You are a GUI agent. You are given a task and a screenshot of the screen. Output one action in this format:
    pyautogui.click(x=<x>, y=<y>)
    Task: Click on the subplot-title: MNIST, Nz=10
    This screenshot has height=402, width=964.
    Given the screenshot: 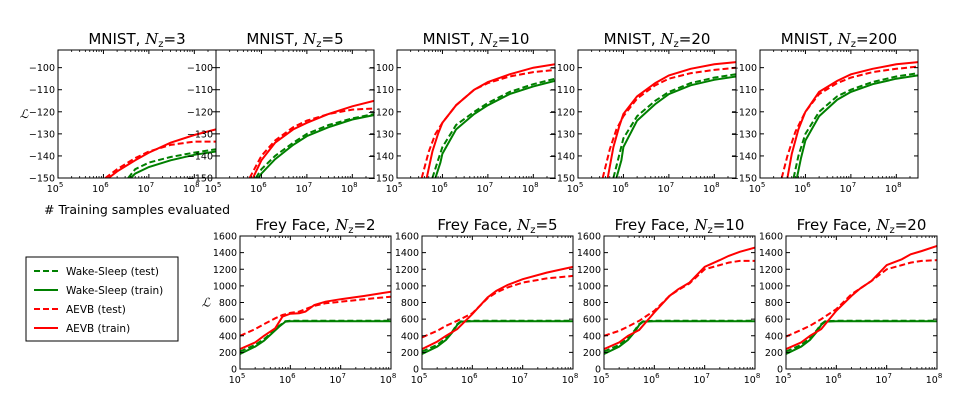 What is the action you would take?
    pyautogui.click(x=476, y=40)
    